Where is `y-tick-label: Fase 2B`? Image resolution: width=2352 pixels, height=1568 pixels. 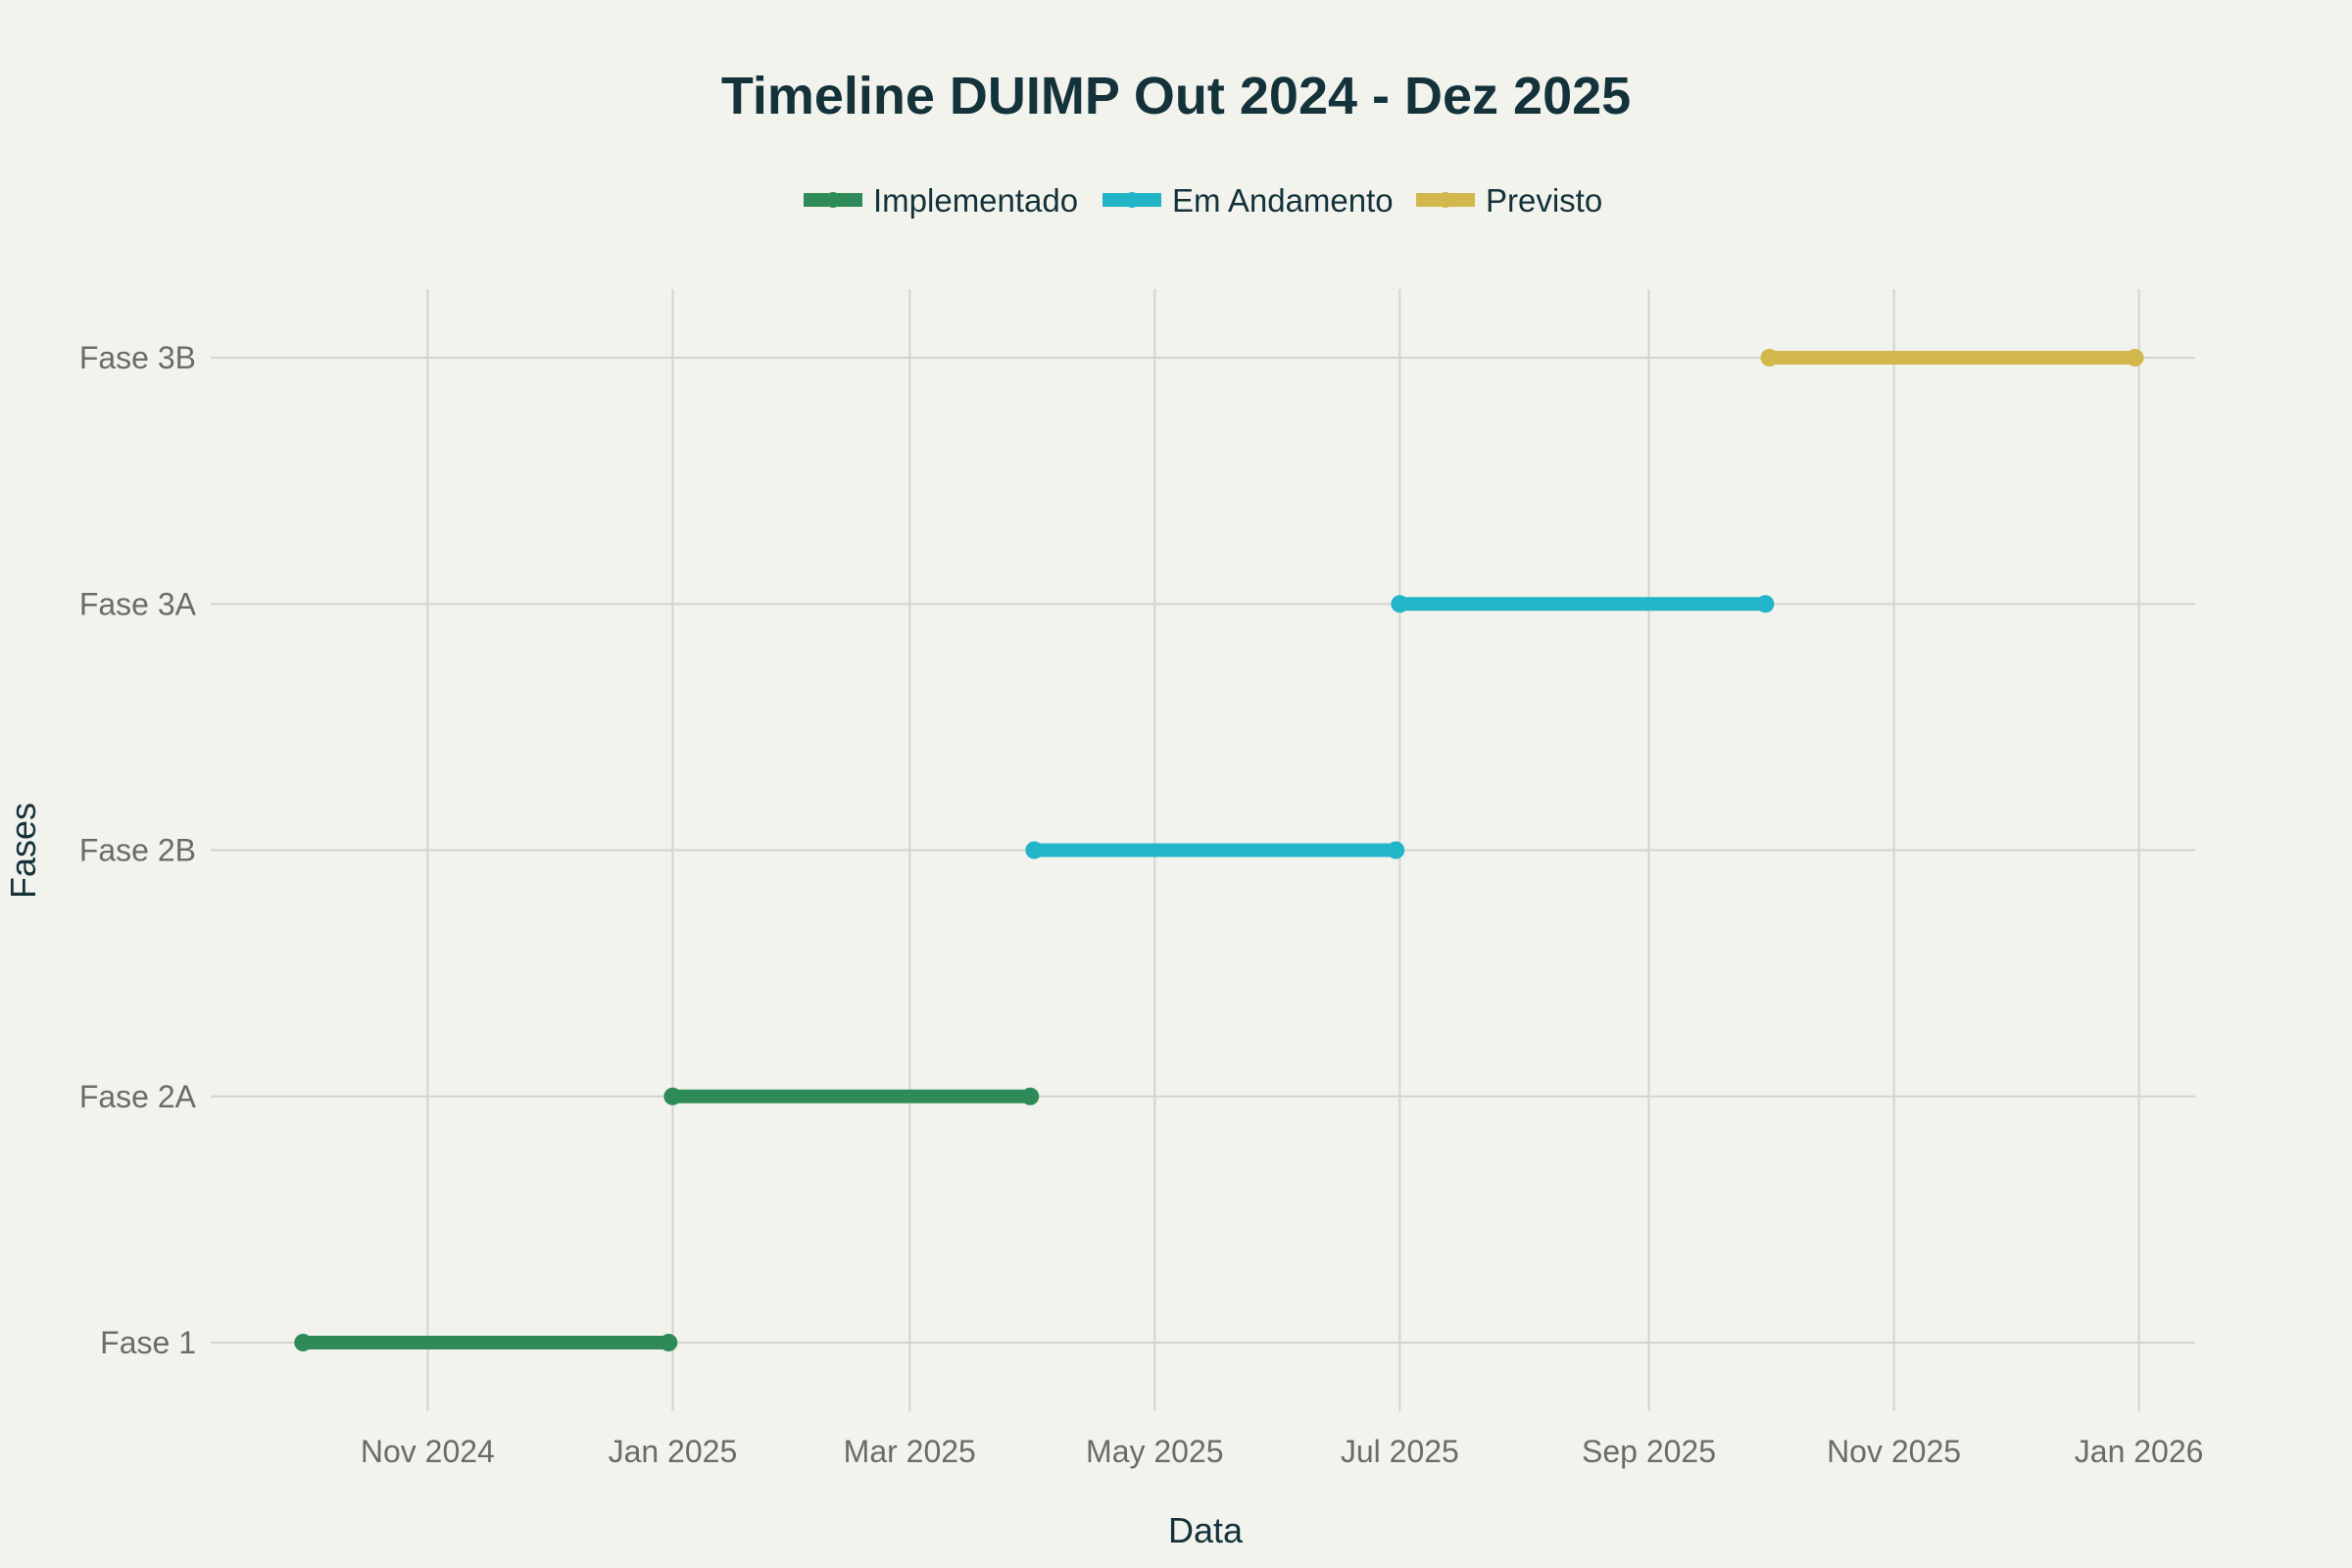 y-tick-label: Fase 2B is located at coordinates (137, 850).